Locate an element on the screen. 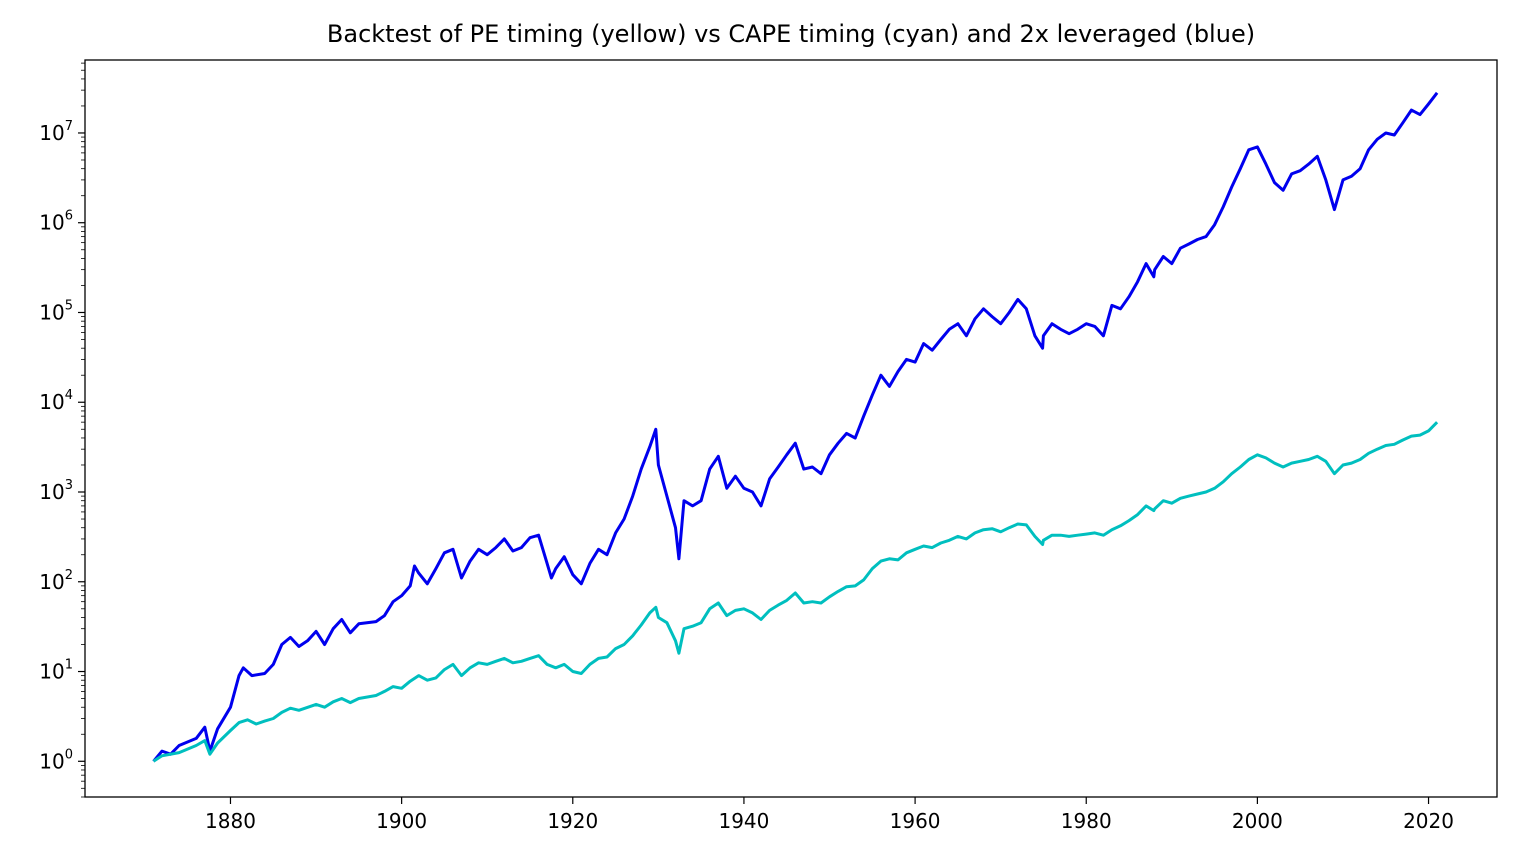 The image size is (1517, 862). x-tick-label: 1980 is located at coordinates (1086, 821).